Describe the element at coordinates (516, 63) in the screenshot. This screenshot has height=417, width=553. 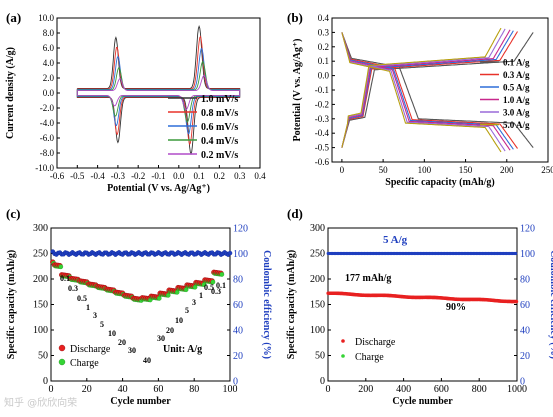
I see `legend-label: 0.1 A/g` at that location.